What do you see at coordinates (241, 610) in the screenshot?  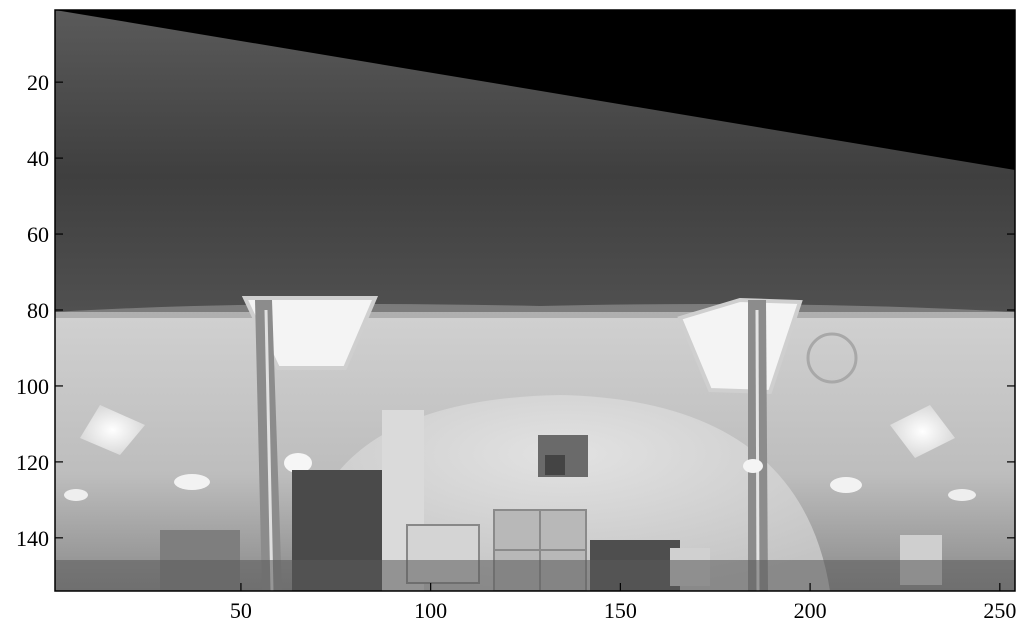 I see `x-tick-label: 50` at bounding box center [241, 610].